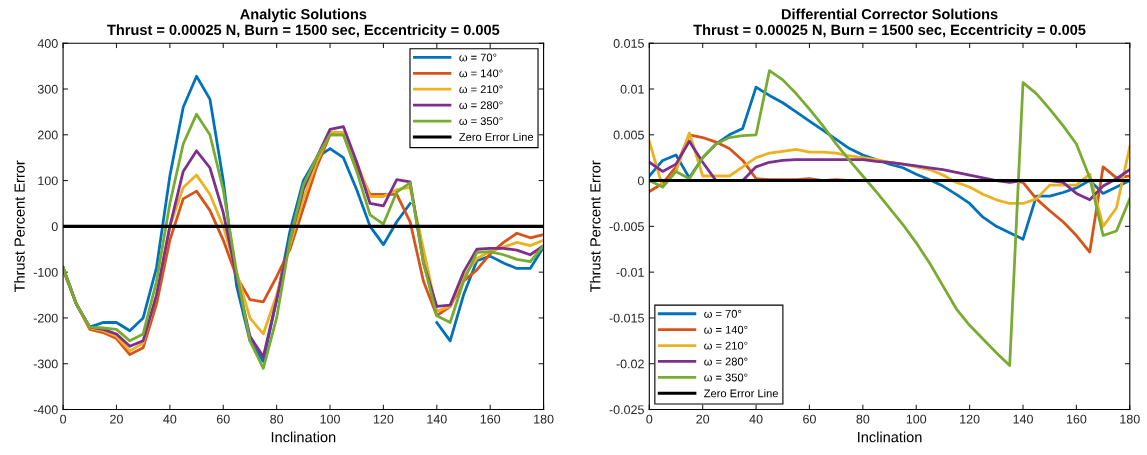  Describe the element at coordinates (628, 43) in the screenshot. I see `y-tick-label: 0.015` at that location.